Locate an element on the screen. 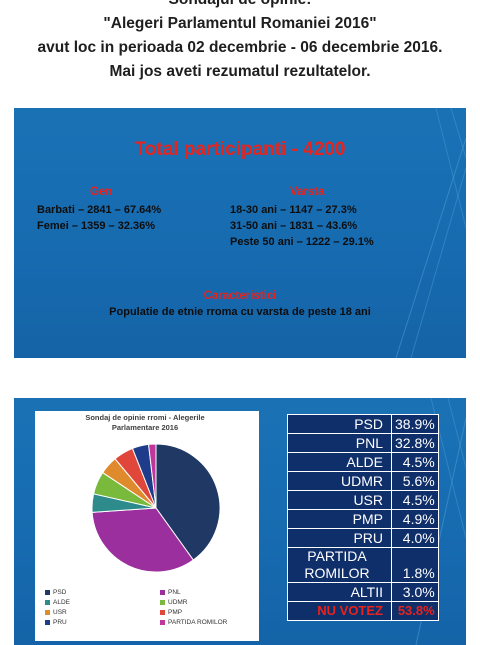 The width and height of the screenshot is (480, 645). legend-label: PARTIDA ROMILOR is located at coordinates (198, 622).